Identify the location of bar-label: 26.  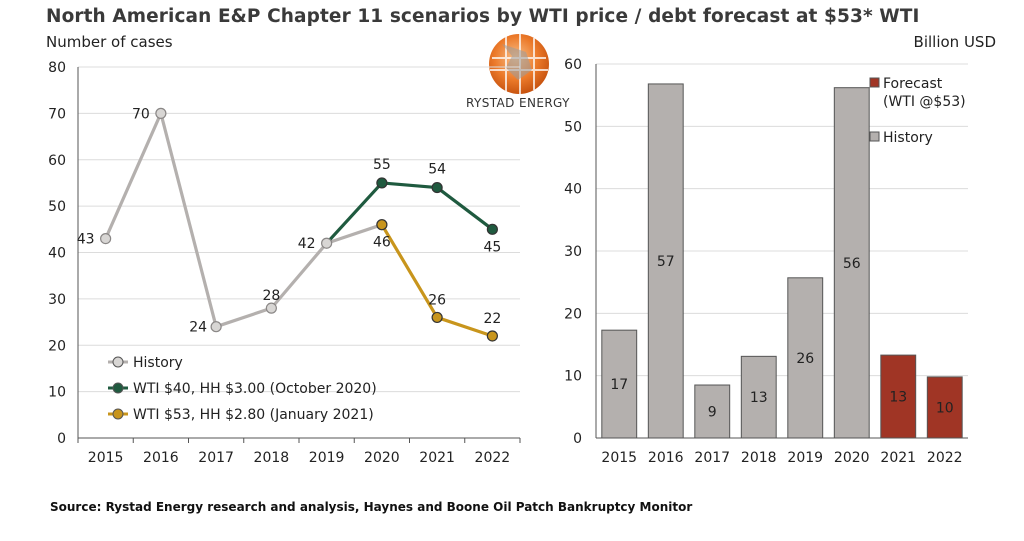
(805, 359).